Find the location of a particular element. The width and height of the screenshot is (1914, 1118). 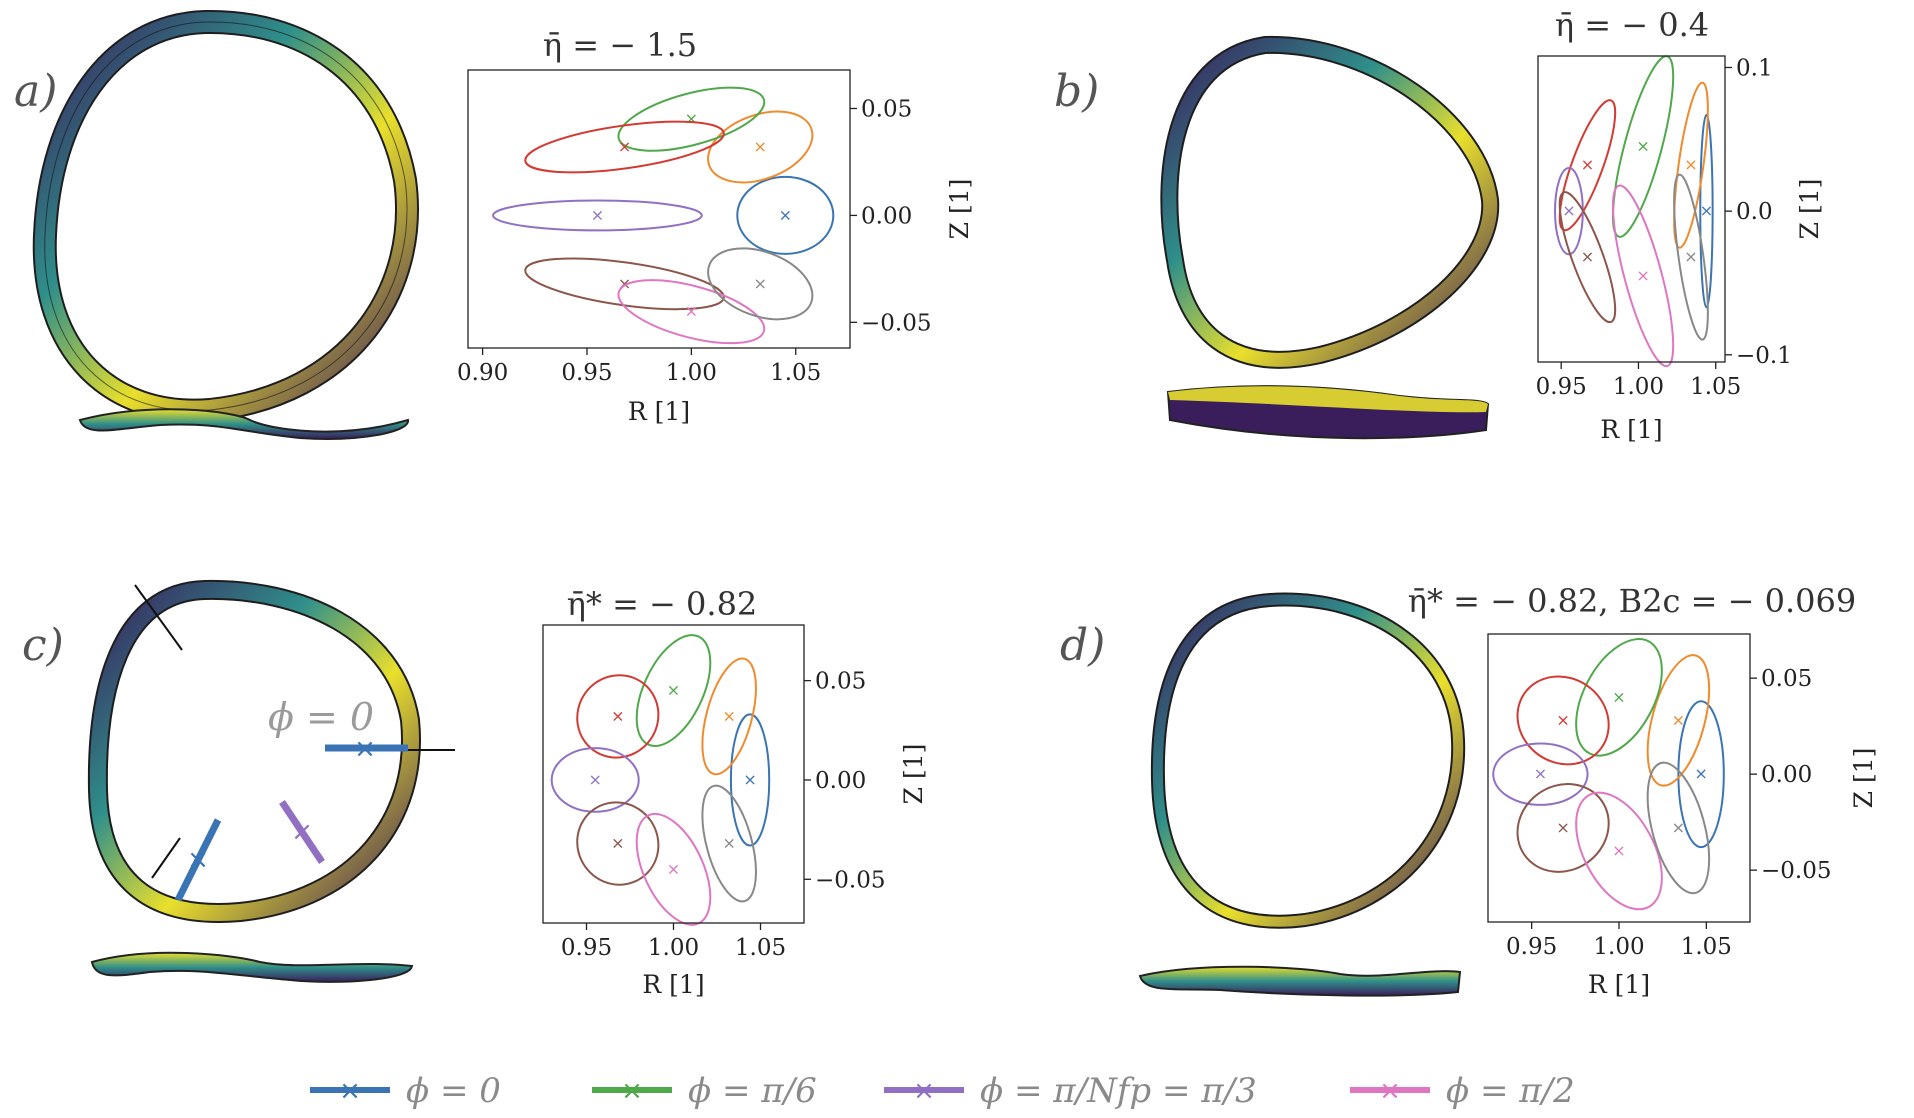

legend: × ϕ = 0 × ϕ = π/6 × ϕ = π/Nfp = π/3 × ϕ = π/2 is located at coordinates (942, 1091).